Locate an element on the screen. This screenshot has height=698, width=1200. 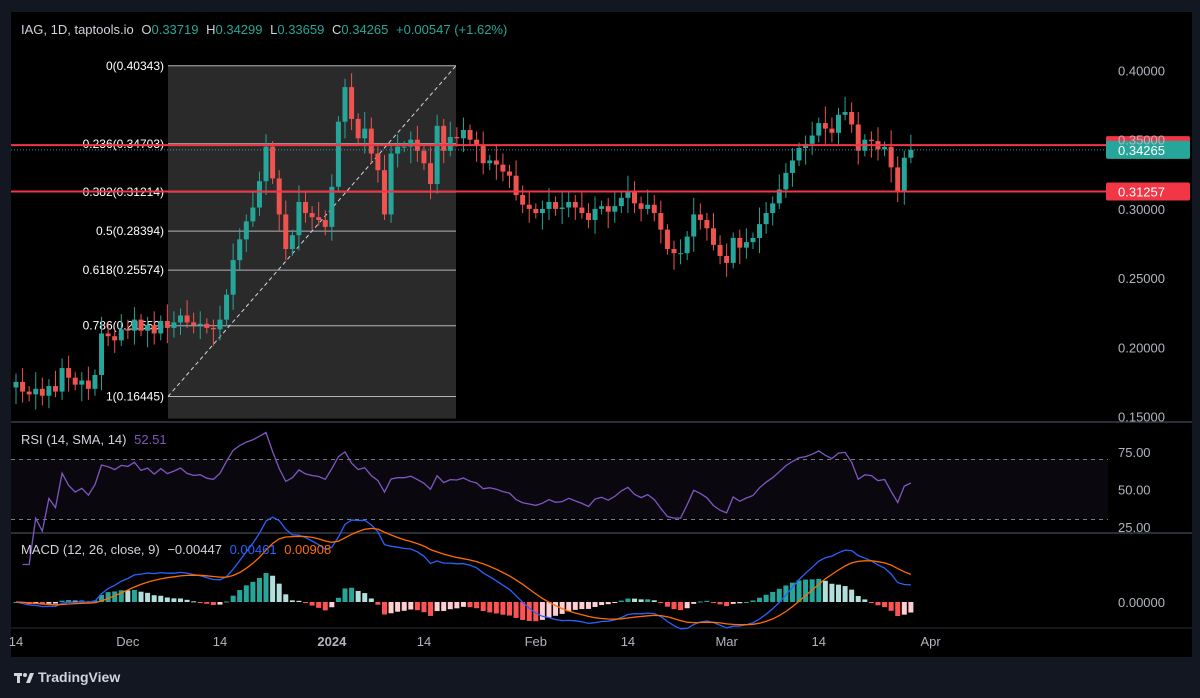
fib-level-label: 0.786(0.21559) is located at coordinates (123, 326).